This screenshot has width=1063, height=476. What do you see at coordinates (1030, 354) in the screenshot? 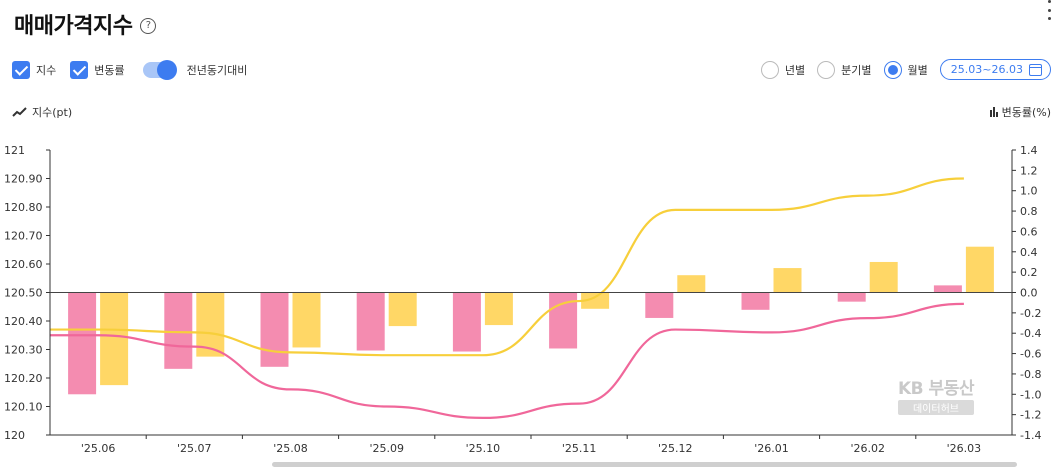
I see `y-right-tick-label: -0.6` at bounding box center [1030, 354].